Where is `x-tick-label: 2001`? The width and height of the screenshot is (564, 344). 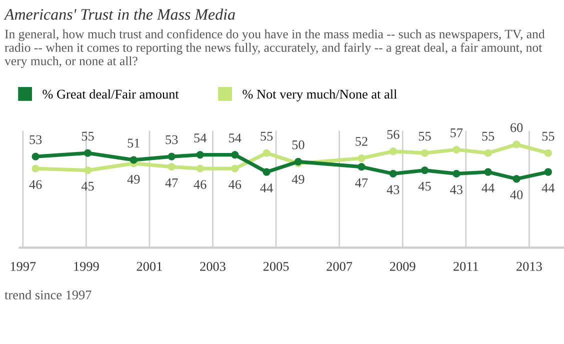
x-tick-label: 2001 is located at coordinates (149, 266).